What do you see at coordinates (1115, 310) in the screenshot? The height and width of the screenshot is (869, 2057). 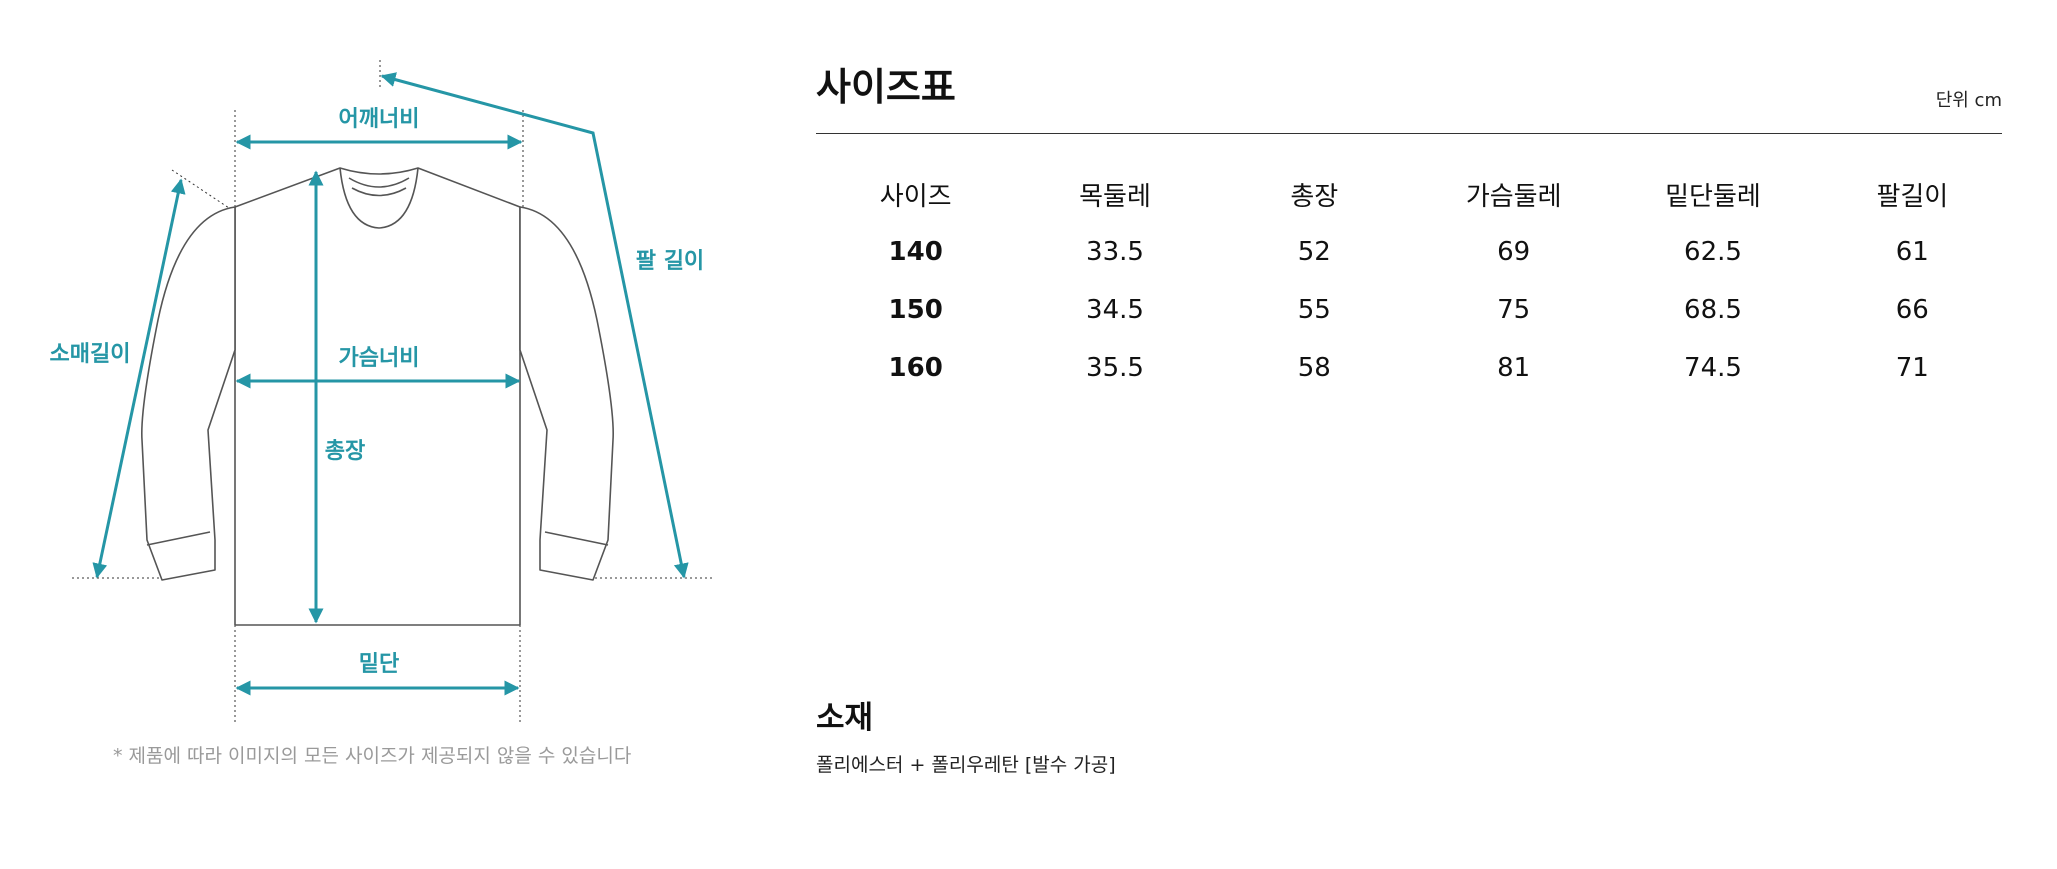 I see `row-150-neck: 34.5` at bounding box center [1115, 310].